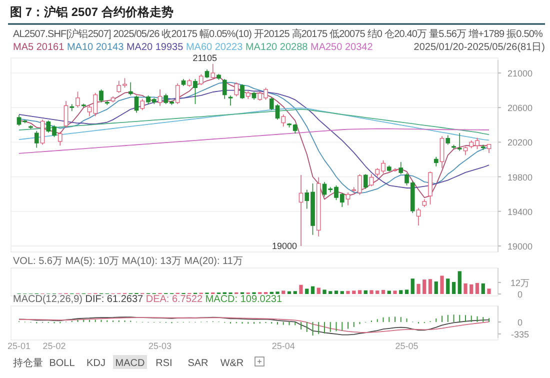 The height and width of the screenshot is (378, 550). I want to click on text: W&R, so click(232, 363).